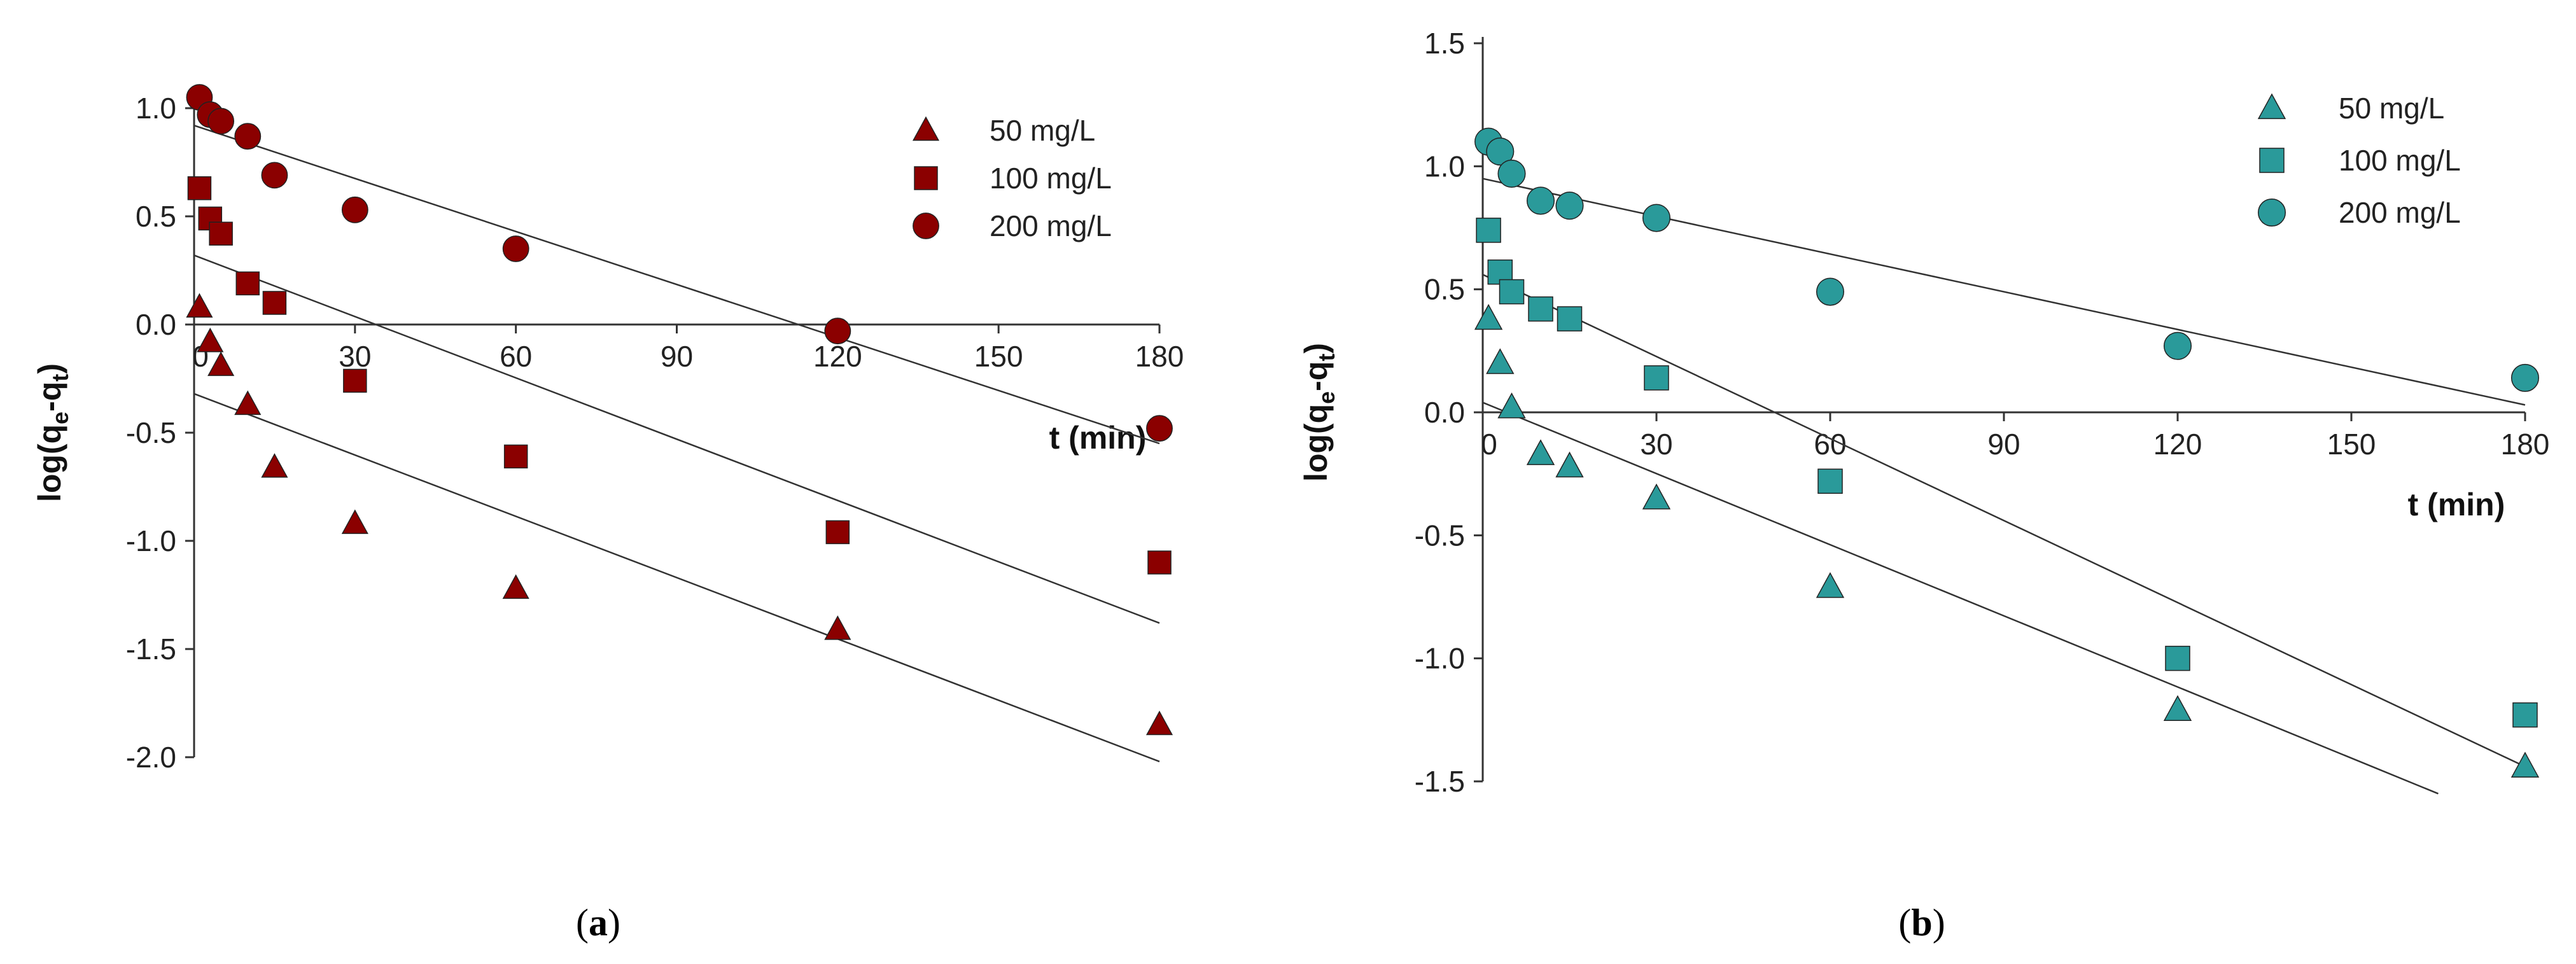 This screenshot has height=964, width=2576. What do you see at coordinates (676, 285) in the screenshot?
I see `fit-line-circle` at bounding box center [676, 285].